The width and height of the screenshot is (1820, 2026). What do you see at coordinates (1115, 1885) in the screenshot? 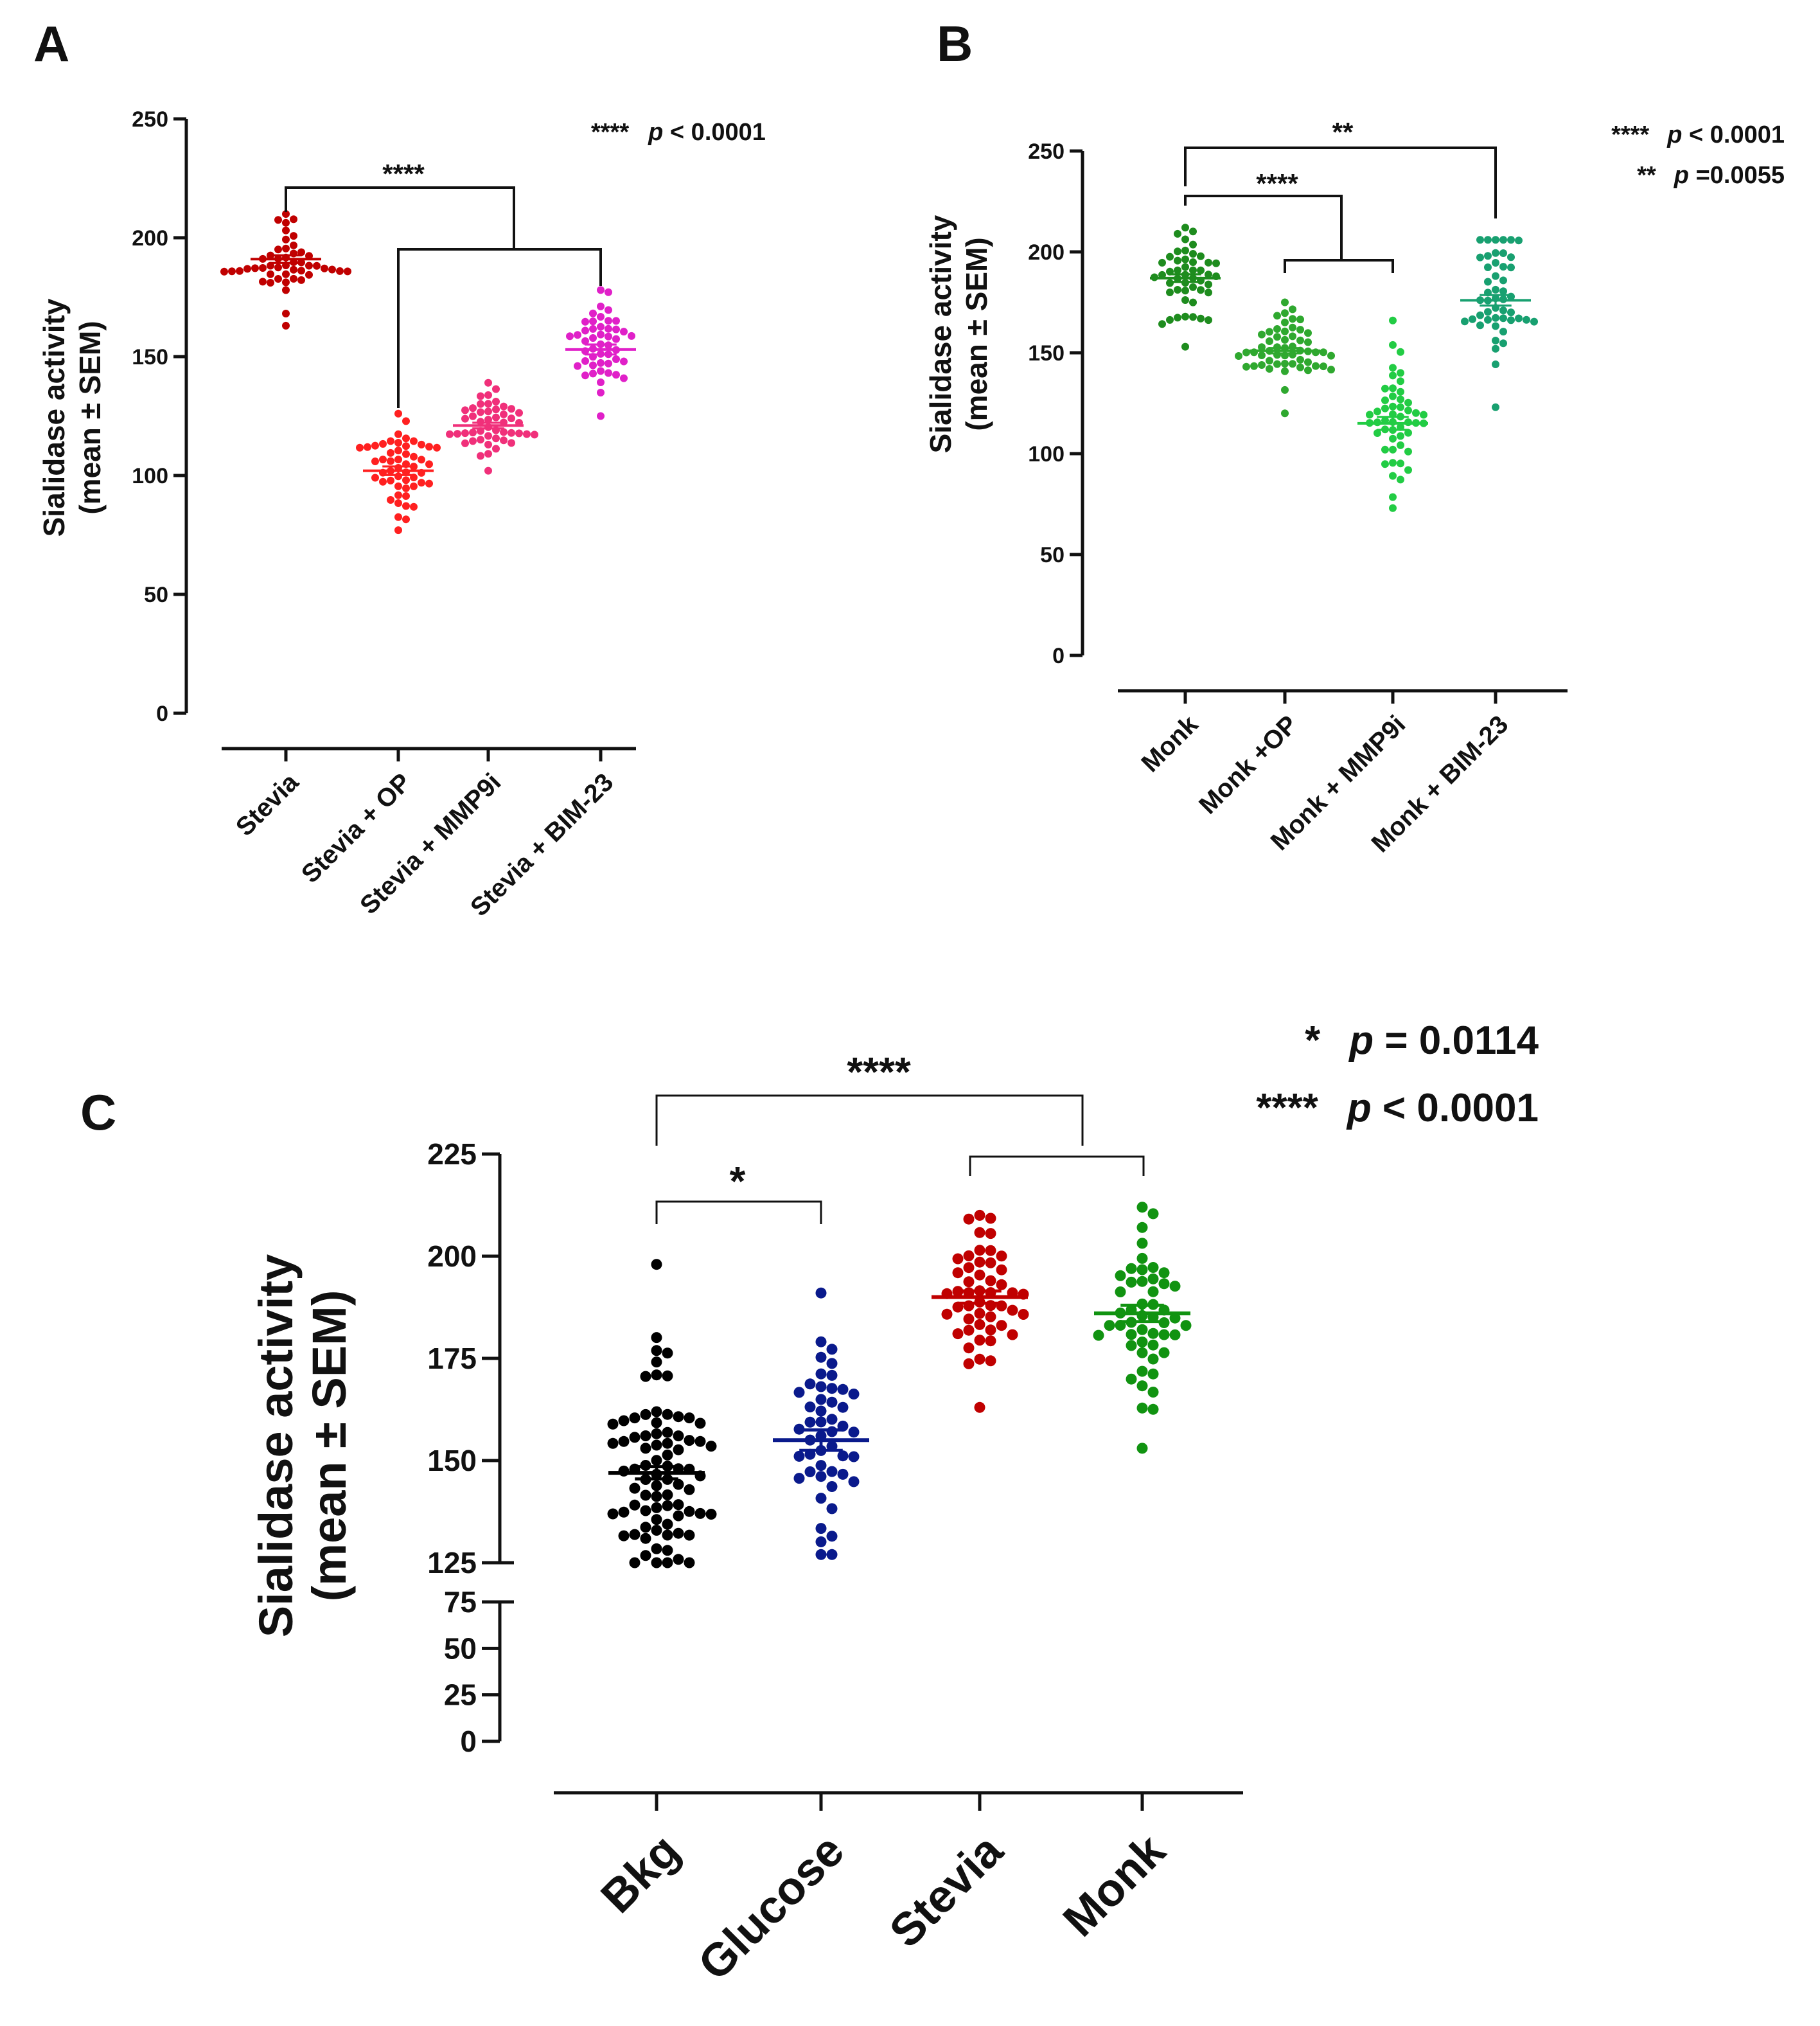
I see `c-category-label: Monk` at bounding box center [1115, 1885].